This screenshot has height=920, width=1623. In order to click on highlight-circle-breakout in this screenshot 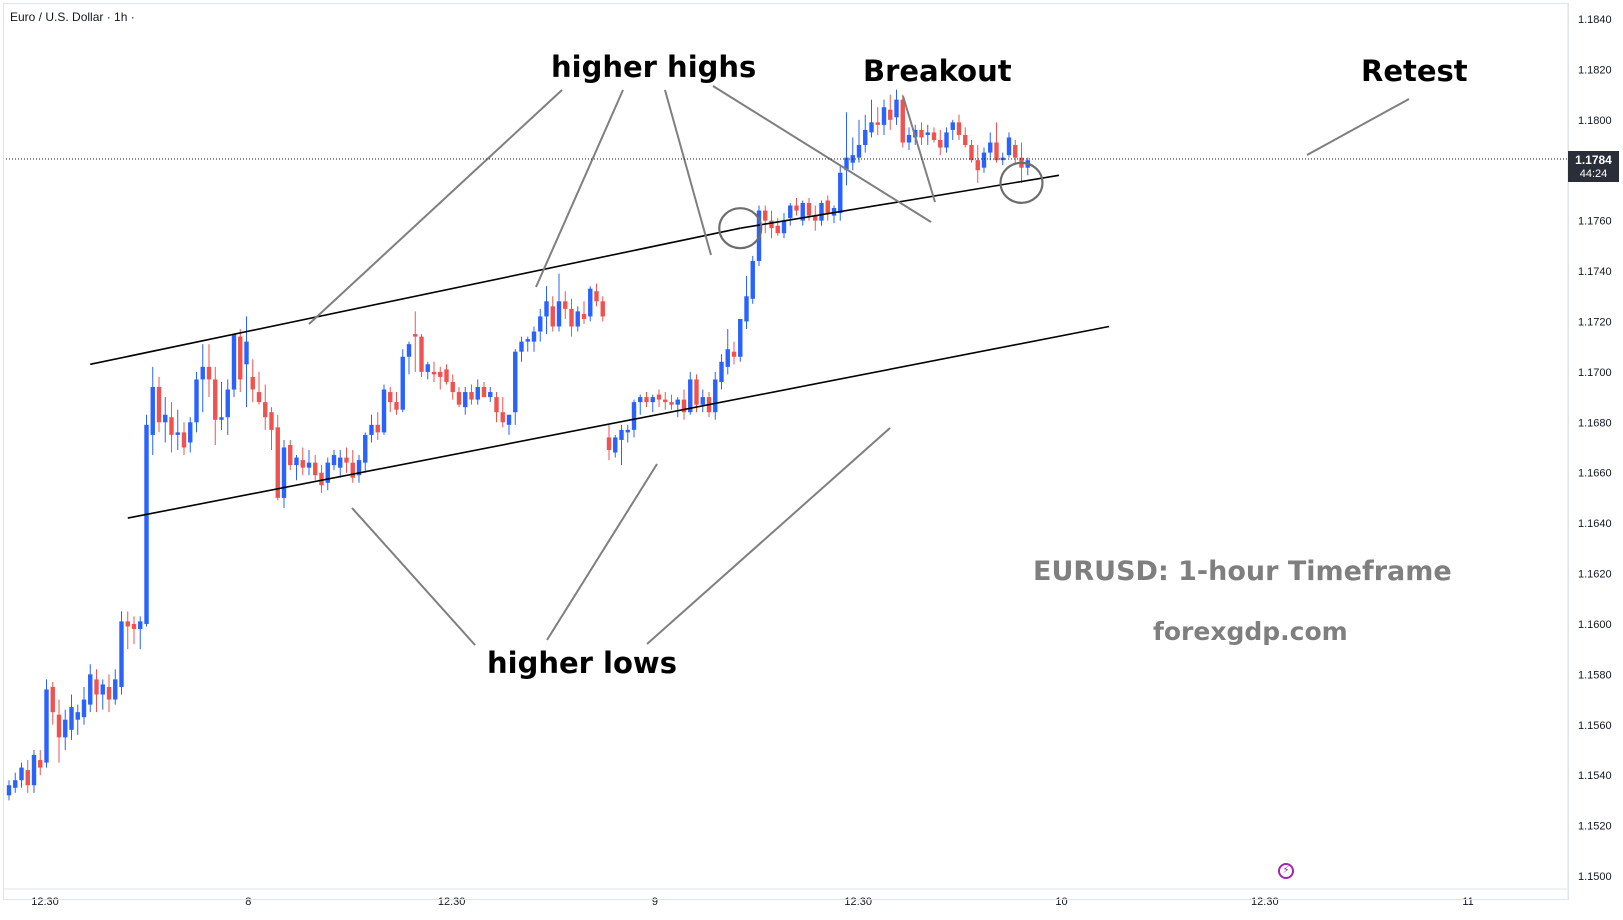, I will do `click(740, 228)`.